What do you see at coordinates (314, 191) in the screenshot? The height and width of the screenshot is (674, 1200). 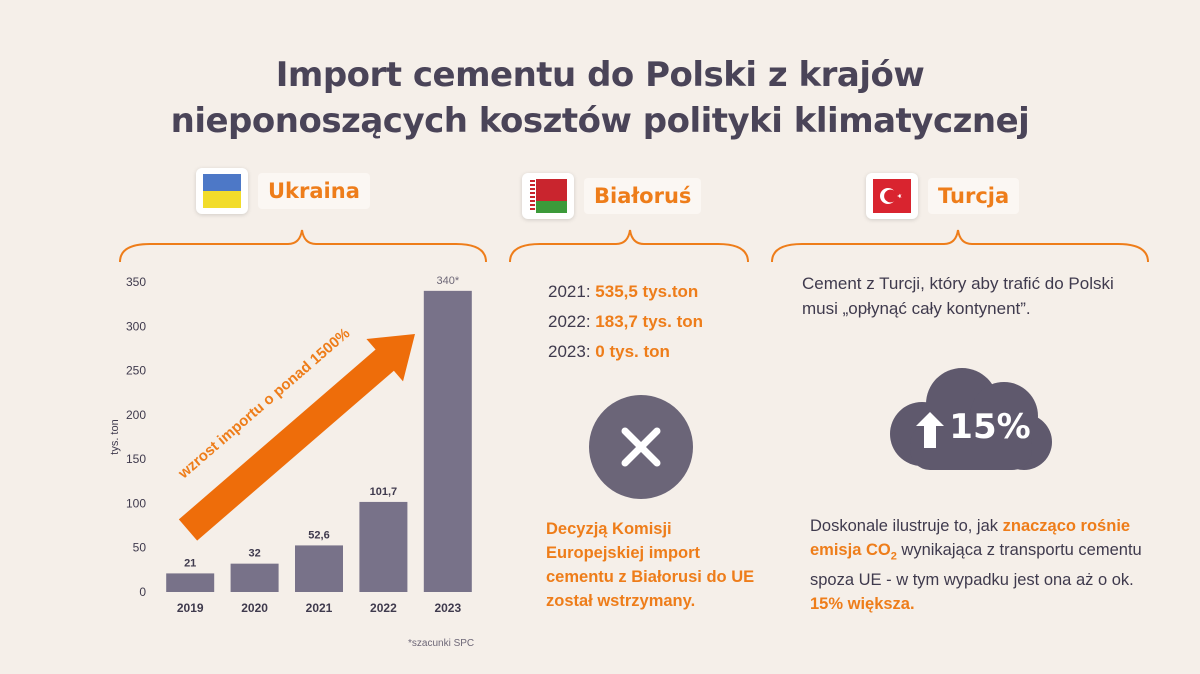 I see `country-name-ukraine: Ukraina` at bounding box center [314, 191].